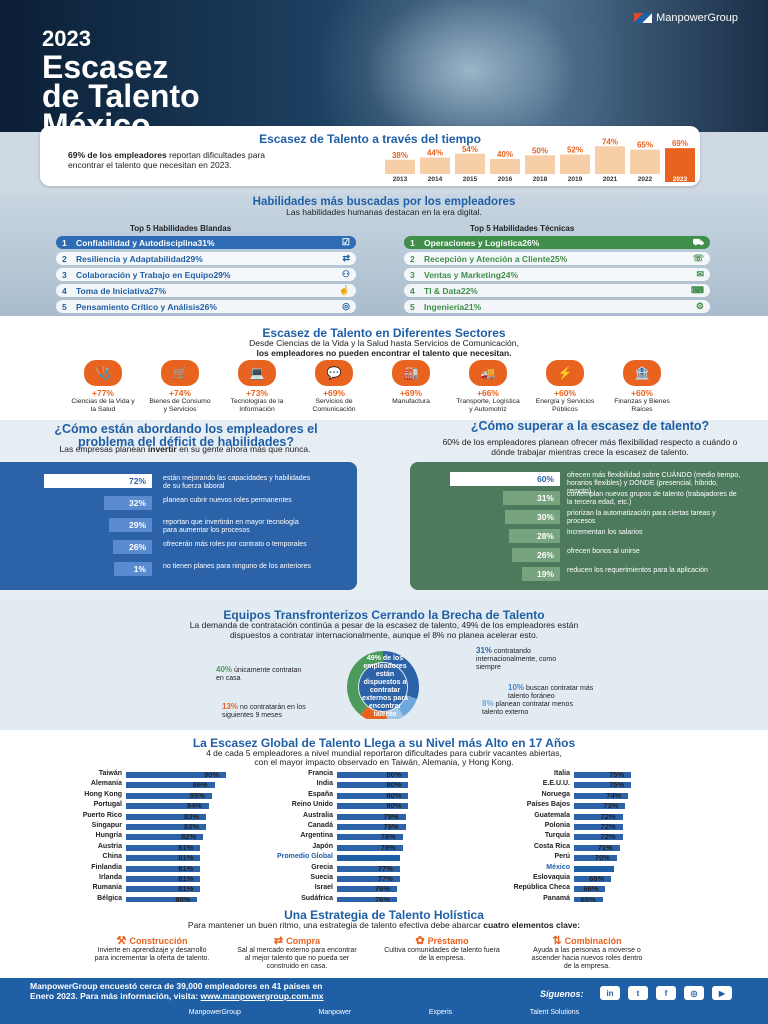 This screenshot has width=768, height=1024. What do you see at coordinates (312, 805) in the screenshot?
I see `global-country: Reino Unido` at bounding box center [312, 805].